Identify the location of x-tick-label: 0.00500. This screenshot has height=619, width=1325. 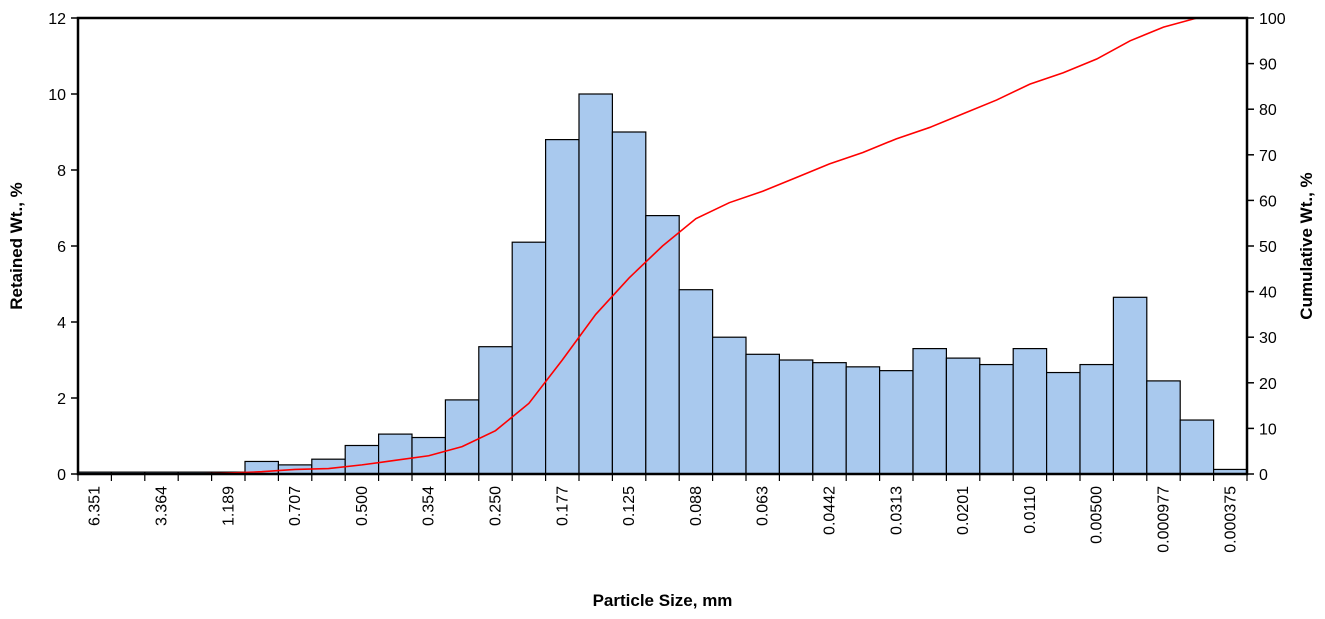
(1097, 515).